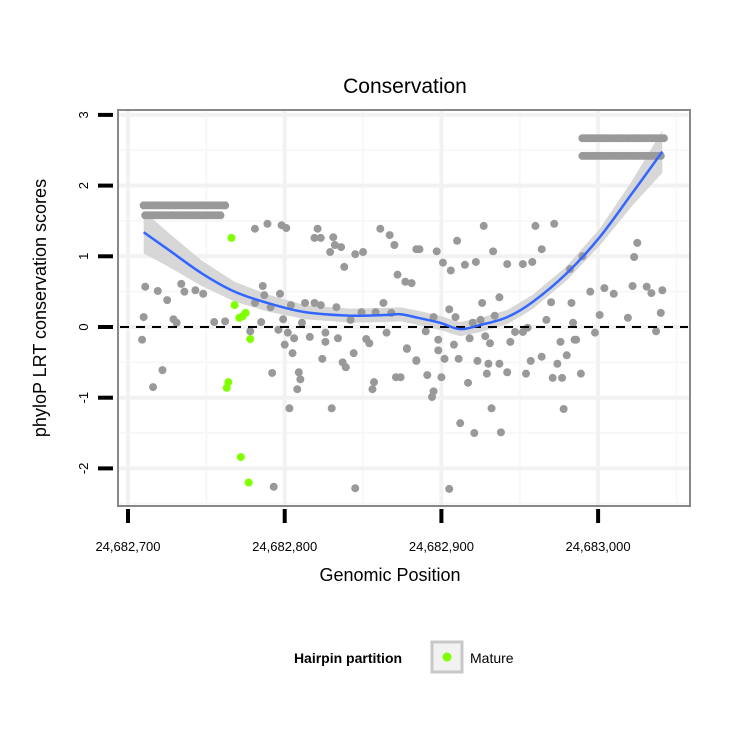 Image resolution: width=750 pixels, height=755 pixels. Describe the element at coordinates (127, 546) in the screenshot. I see `x-tick-label: 24,682,700` at that location.